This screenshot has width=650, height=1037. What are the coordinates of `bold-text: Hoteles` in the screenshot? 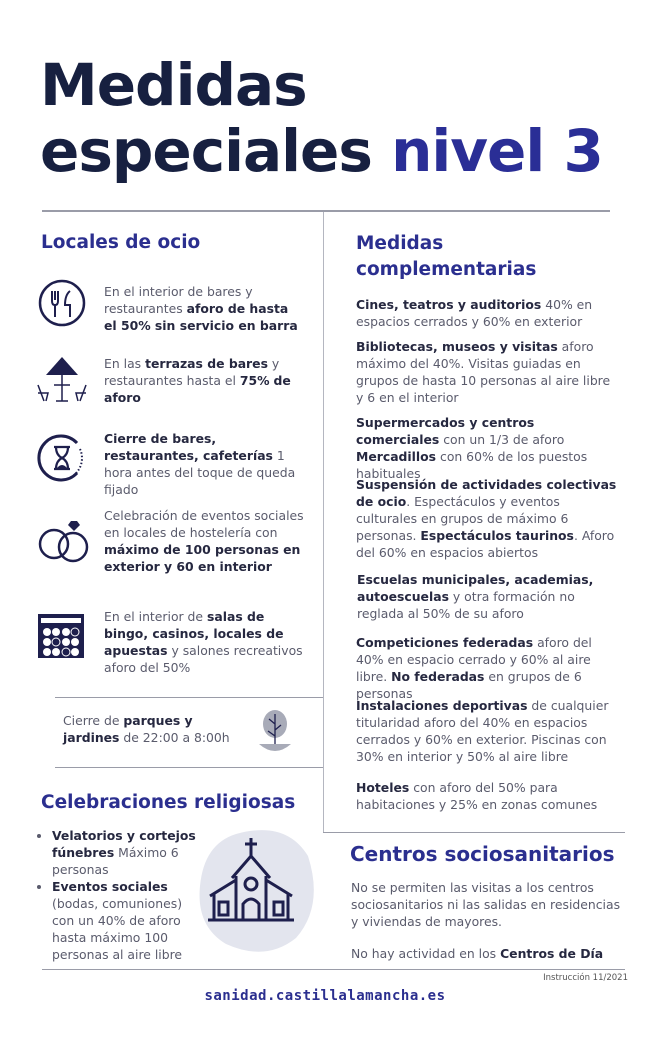 It's located at (383, 787).